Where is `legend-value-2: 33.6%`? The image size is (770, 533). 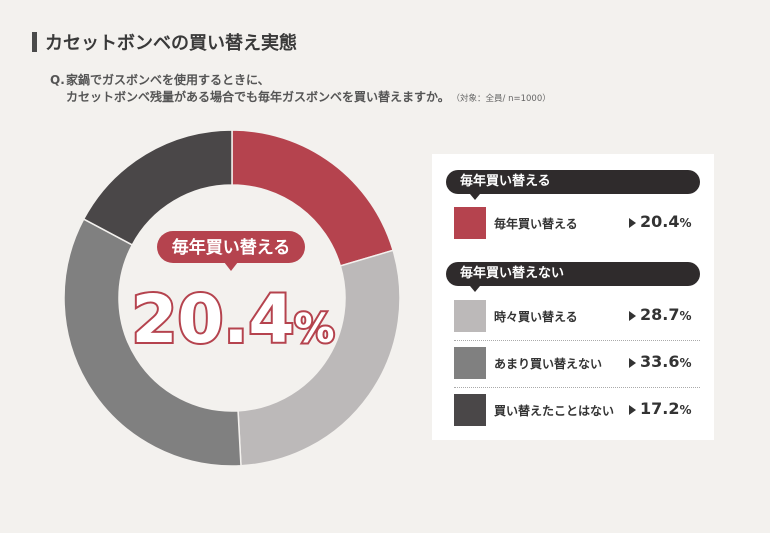 legend-value-2: 33.6% is located at coordinates (666, 361).